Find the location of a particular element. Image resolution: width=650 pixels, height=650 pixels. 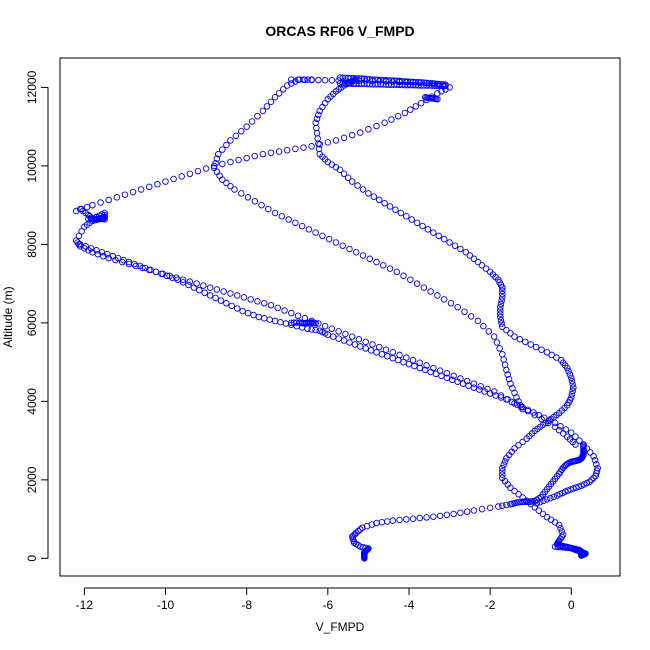

y-tick-label: 8000 is located at coordinates (32, 244).